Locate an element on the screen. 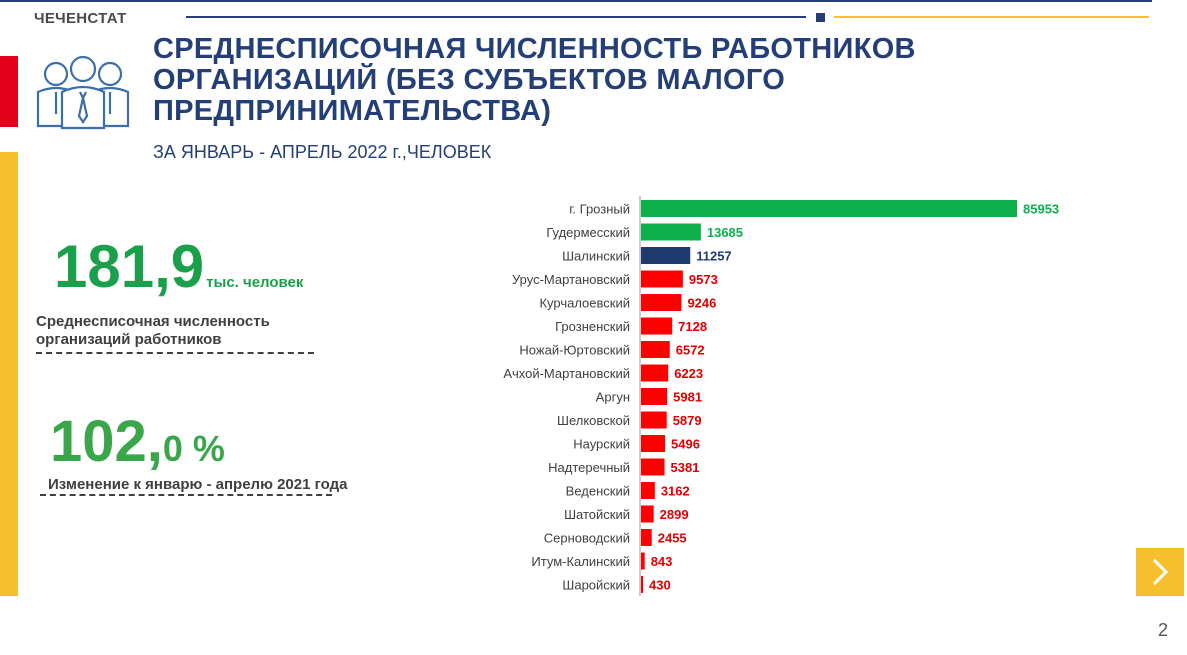 The width and height of the screenshot is (1187, 655). total-dash-line is located at coordinates (175, 353).